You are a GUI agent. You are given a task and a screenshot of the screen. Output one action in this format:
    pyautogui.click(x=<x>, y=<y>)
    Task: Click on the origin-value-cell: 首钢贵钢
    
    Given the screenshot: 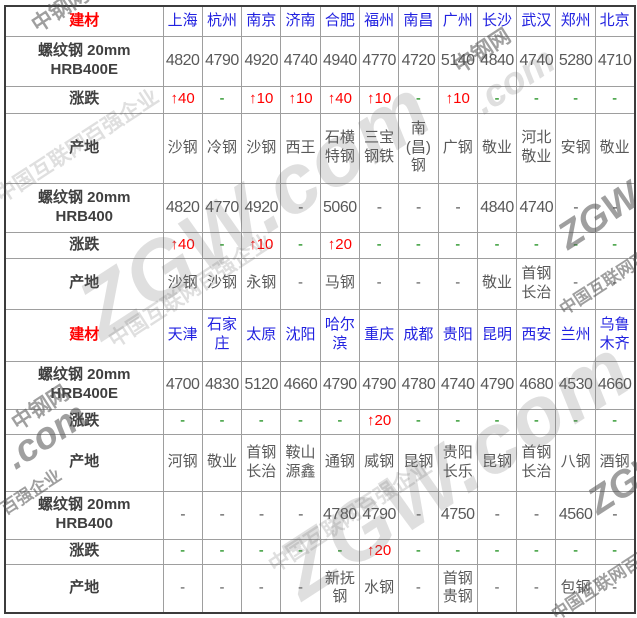 What is the action you would take?
    pyautogui.click(x=457, y=588)
    